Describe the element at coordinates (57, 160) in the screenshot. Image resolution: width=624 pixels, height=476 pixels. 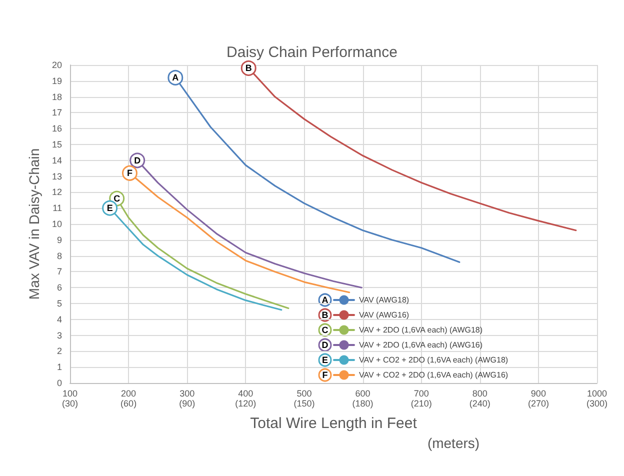
I see `y-tick-label: 14` at that location.